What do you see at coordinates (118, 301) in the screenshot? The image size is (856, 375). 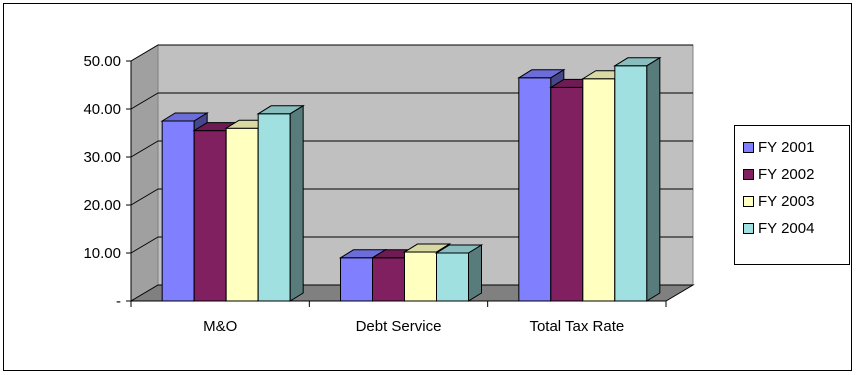 I see `y-tick-label: -` at bounding box center [118, 301].